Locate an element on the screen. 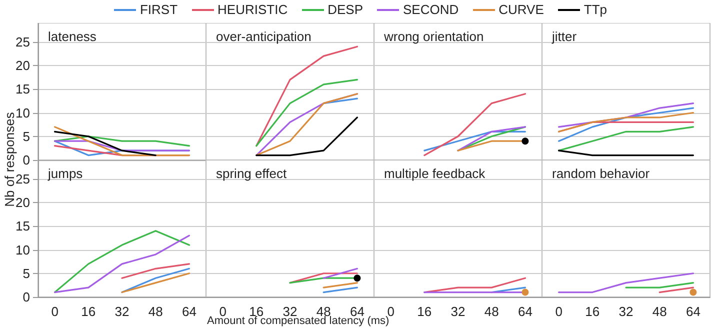 The height and width of the screenshot is (329, 721). legend-label: TTp is located at coordinates (596, 9).